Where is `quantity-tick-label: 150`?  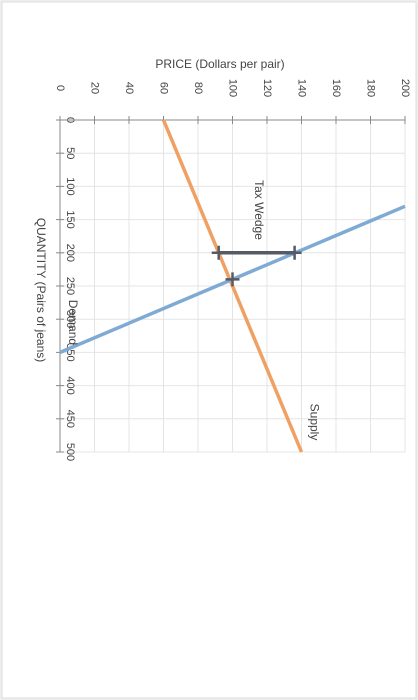 quantity-tick-label: 150 is located at coordinates (70, 219).